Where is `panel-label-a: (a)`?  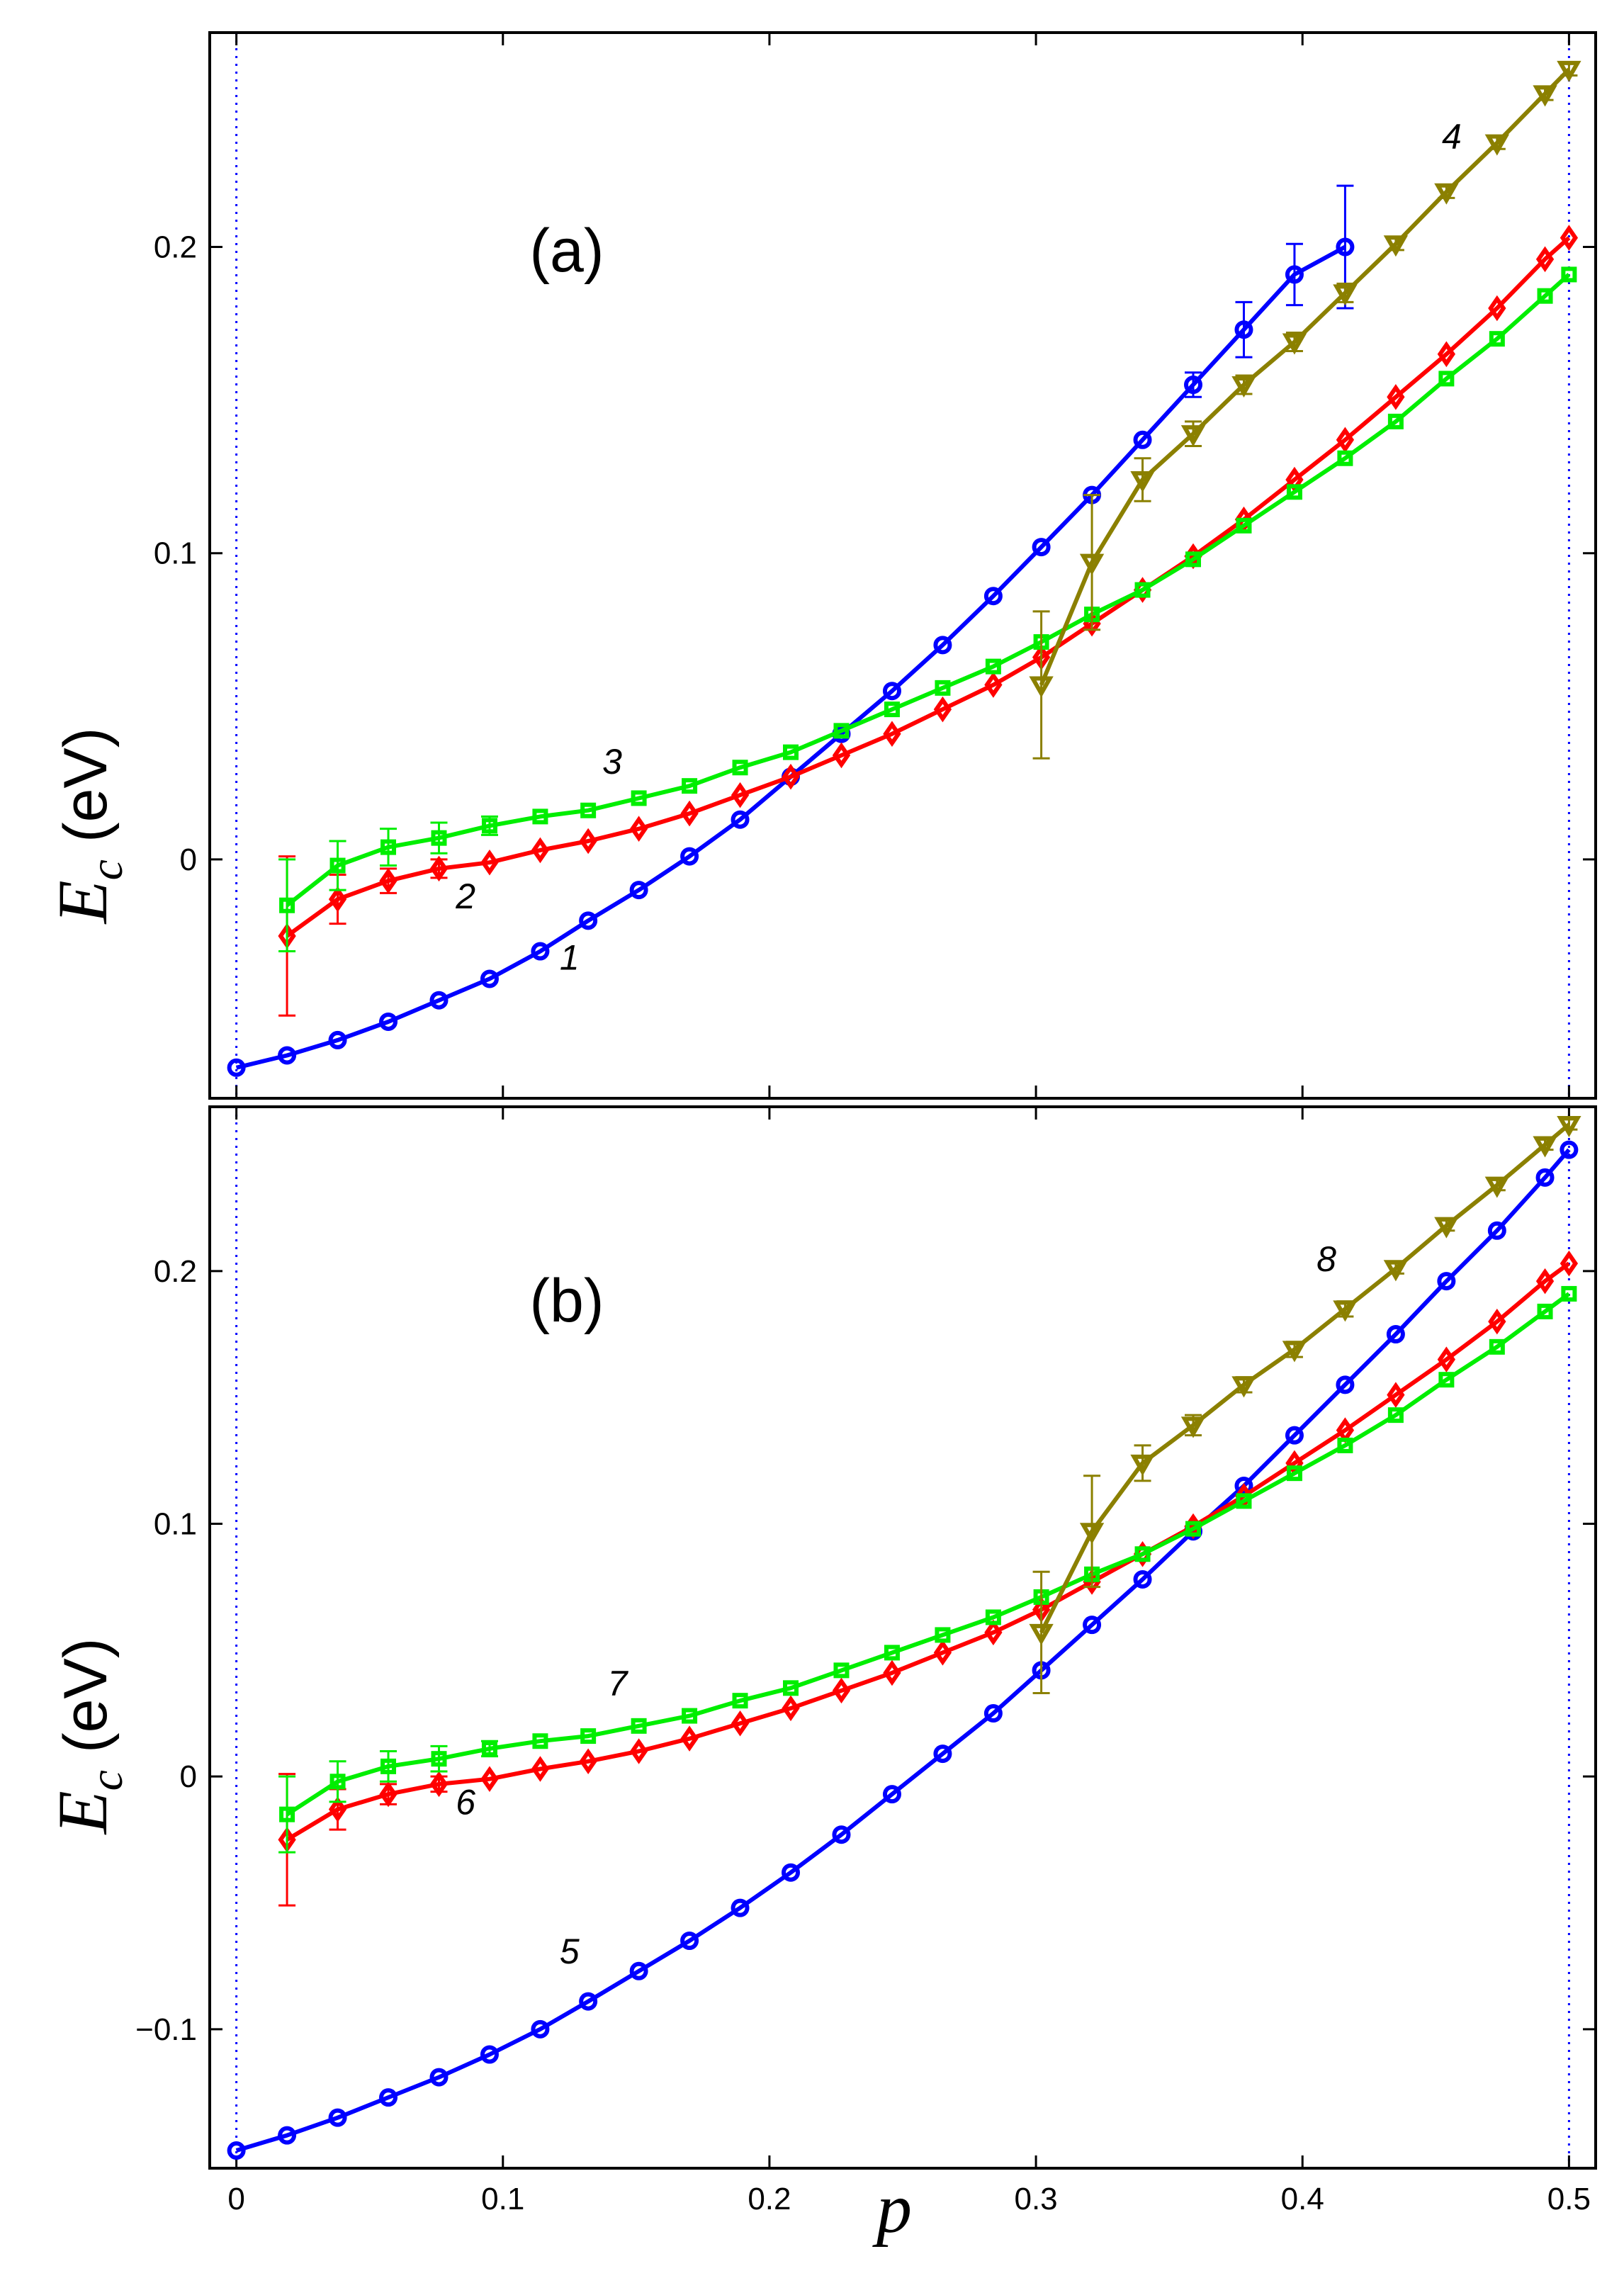
panel-label-a: (a) is located at coordinates (566, 251).